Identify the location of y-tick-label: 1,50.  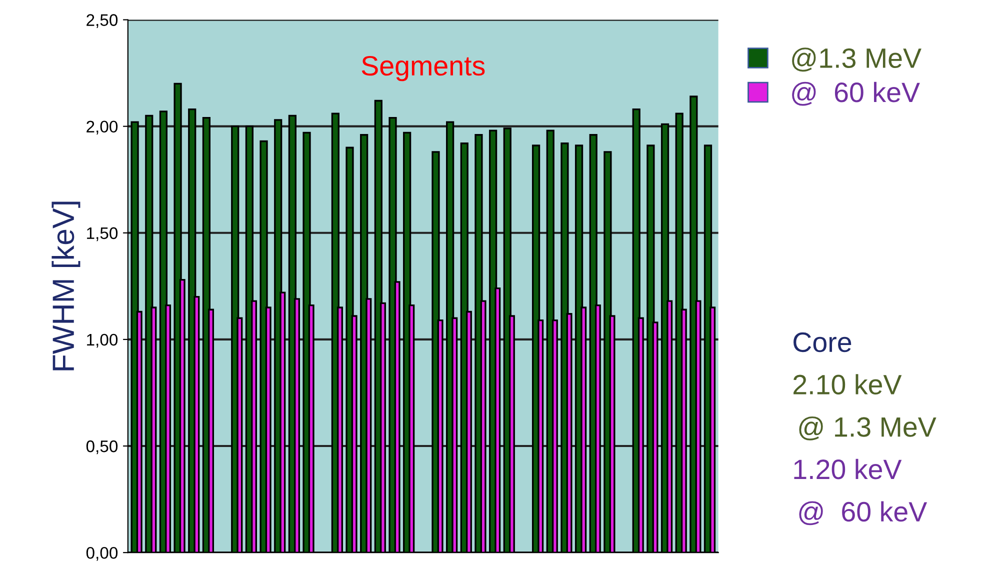
(102, 234).